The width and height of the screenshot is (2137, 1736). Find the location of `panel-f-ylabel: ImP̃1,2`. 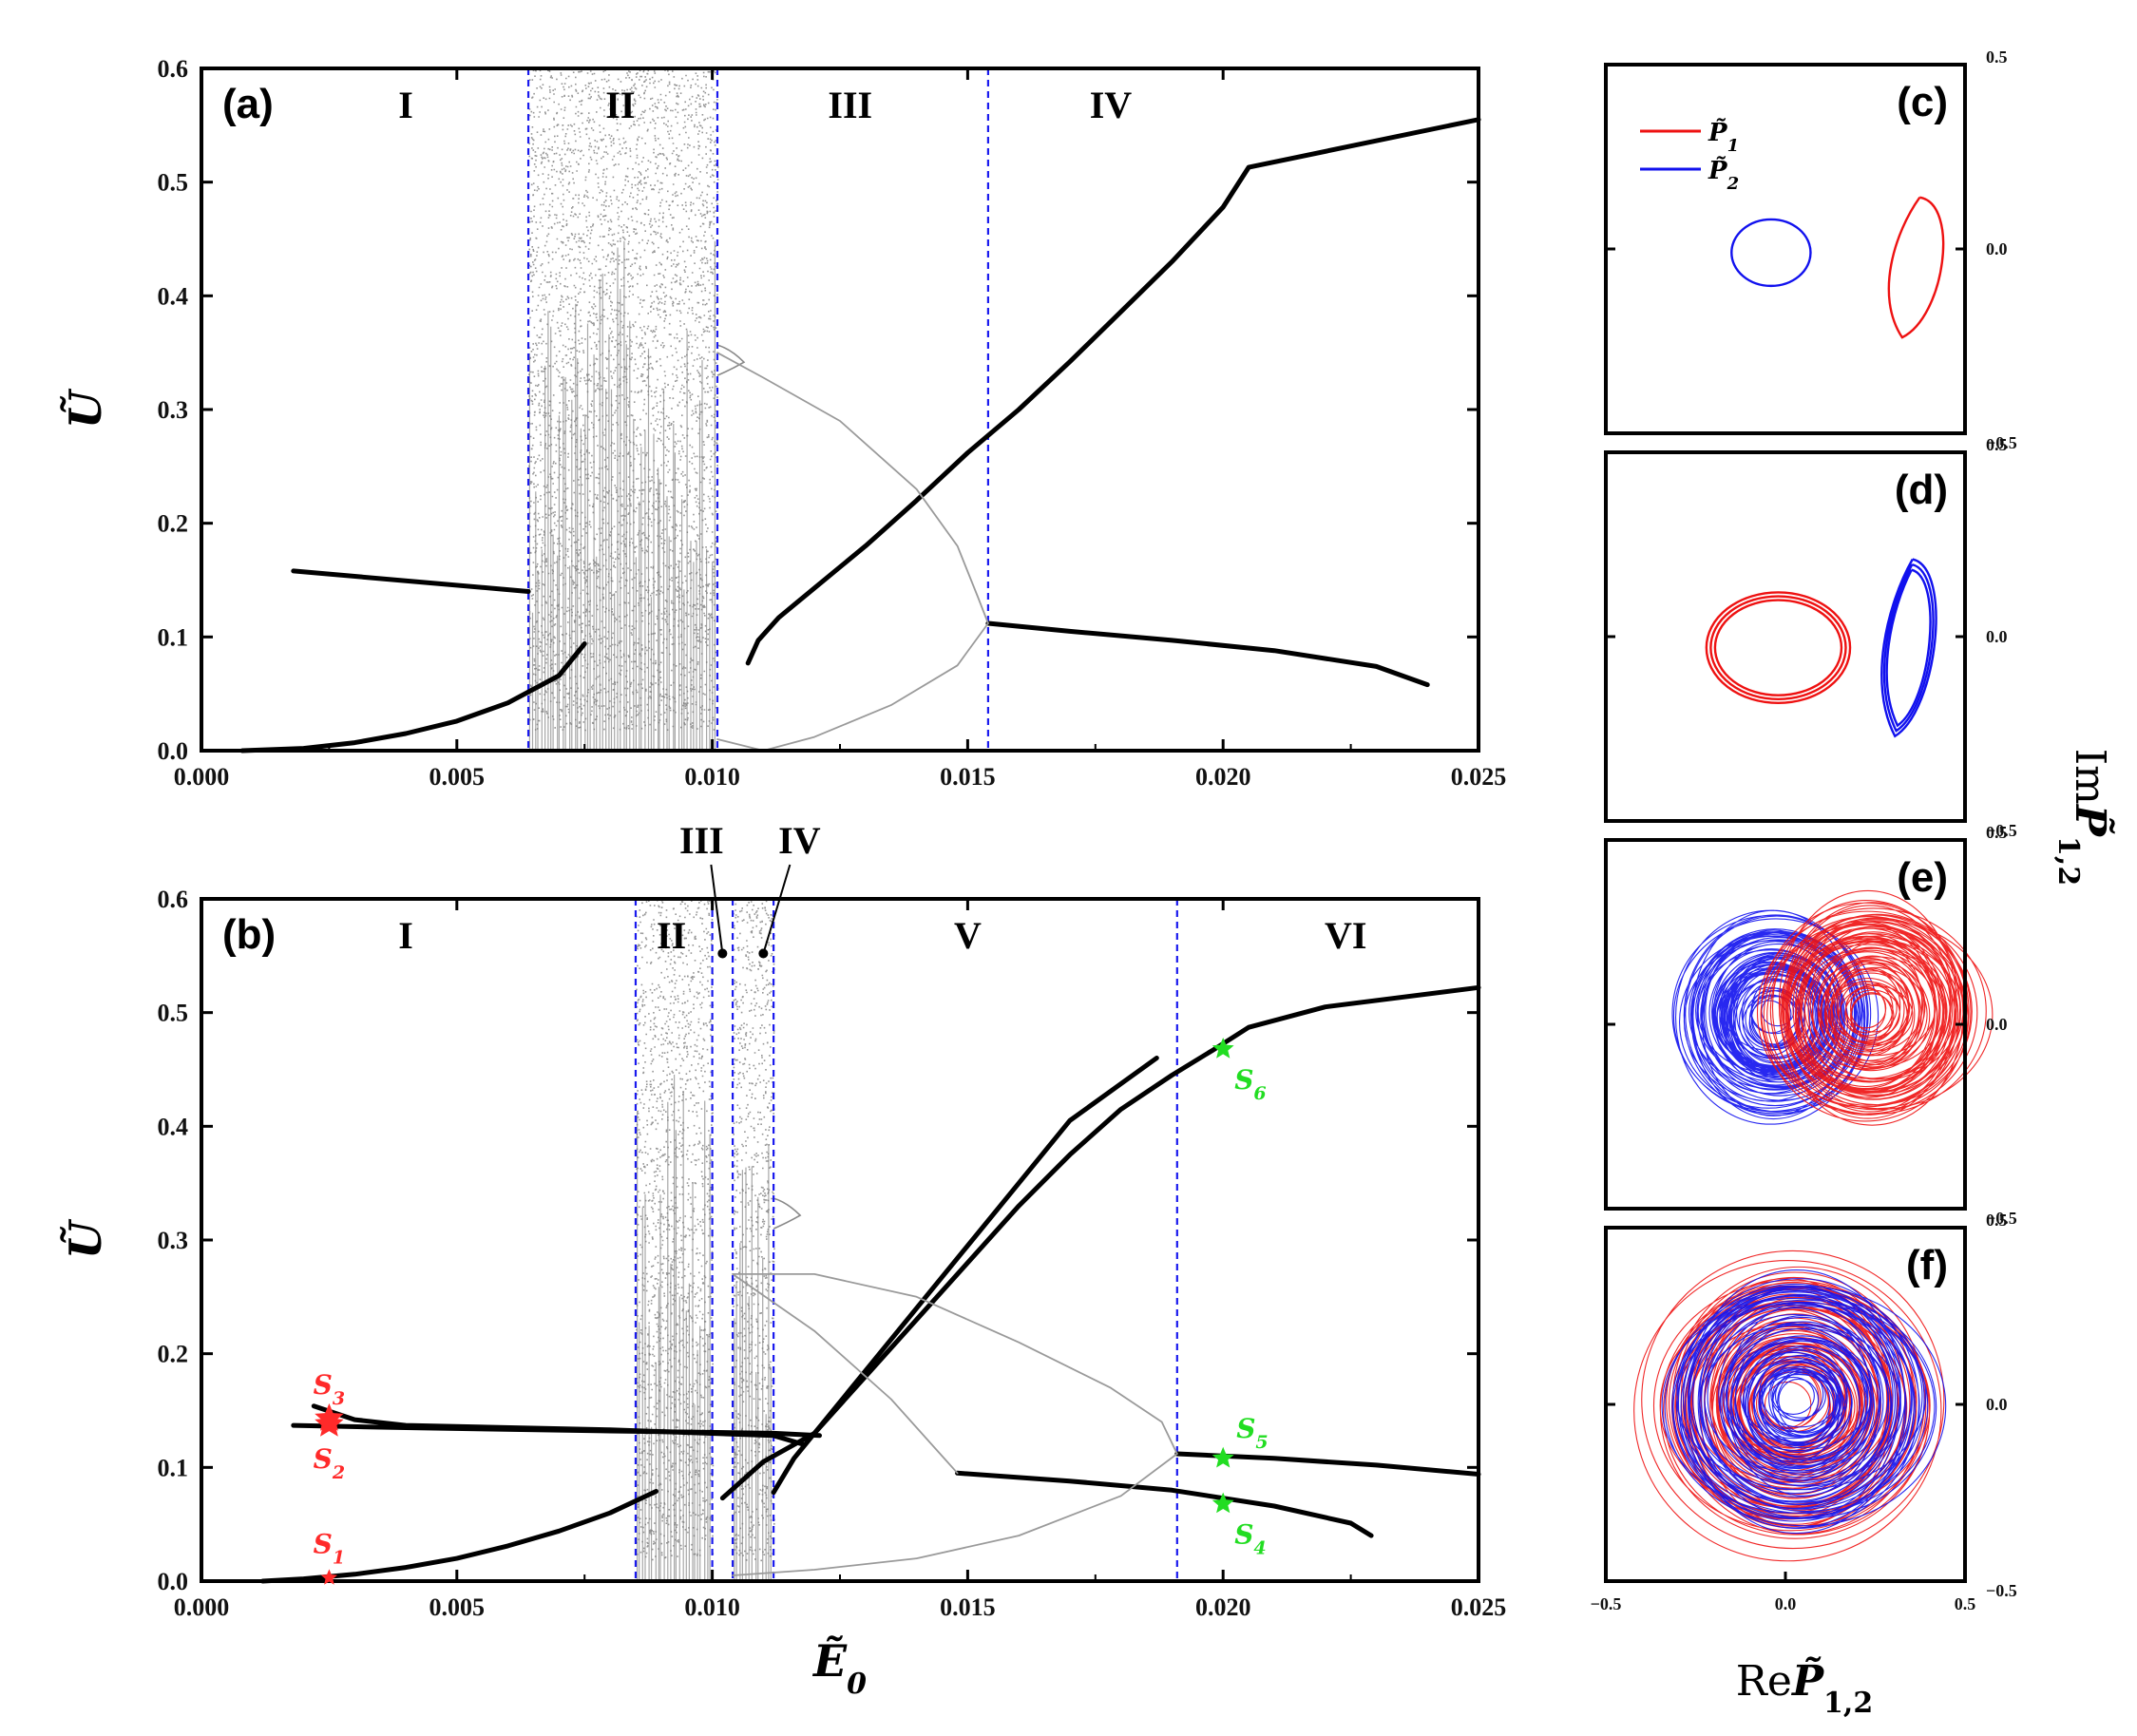

panel-f-ylabel: ImP̃1,2 is located at coordinates (2084, 818).